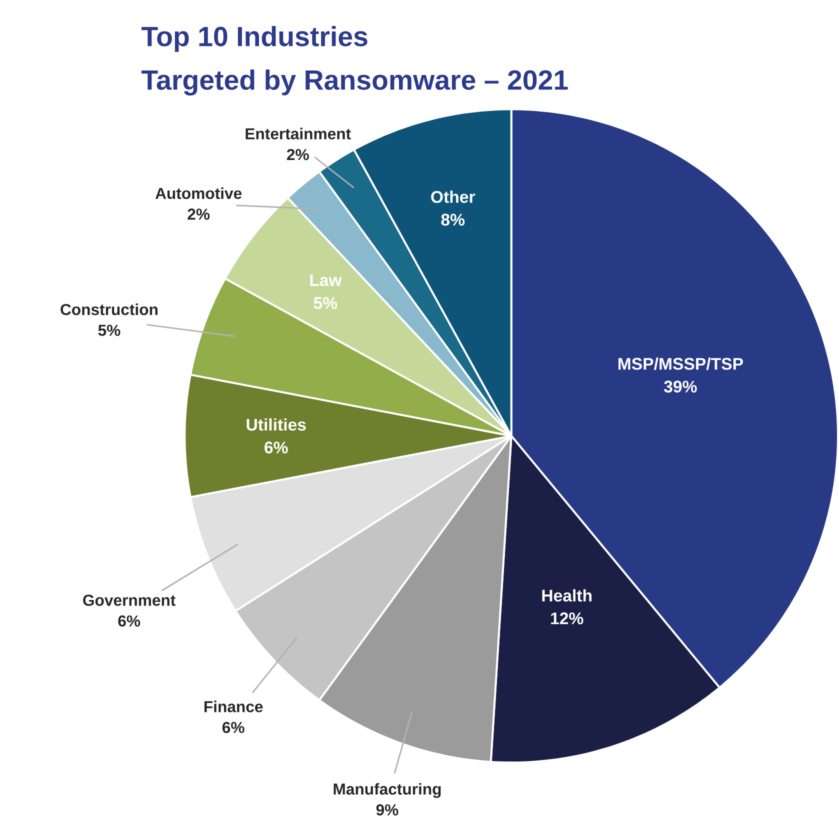 The height and width of the screenshot is (831, 839). I want to click on data-label: 12%, so click(567, 618).